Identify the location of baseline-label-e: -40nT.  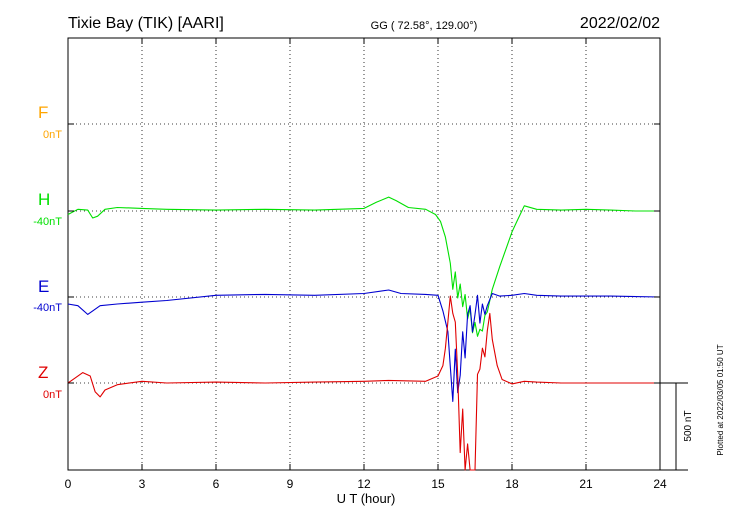
(47, 308).